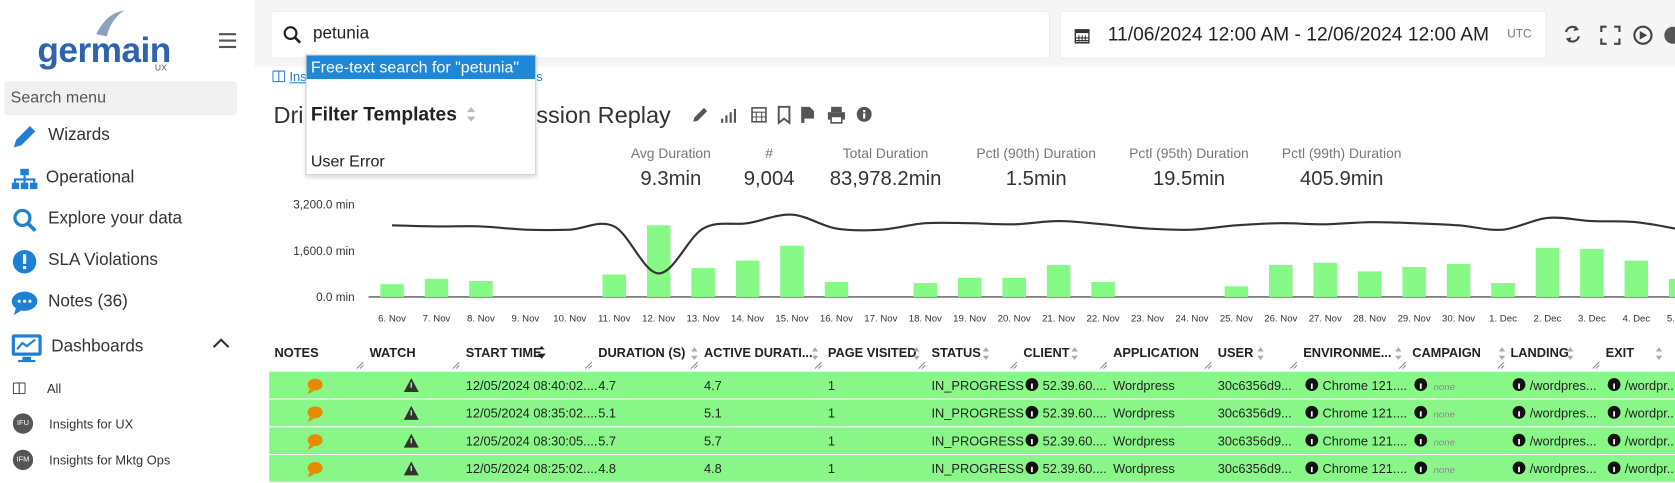 The image size is (1675, 483). I want to click on x-tick-label: 20. Nov, so click(1014, 319).